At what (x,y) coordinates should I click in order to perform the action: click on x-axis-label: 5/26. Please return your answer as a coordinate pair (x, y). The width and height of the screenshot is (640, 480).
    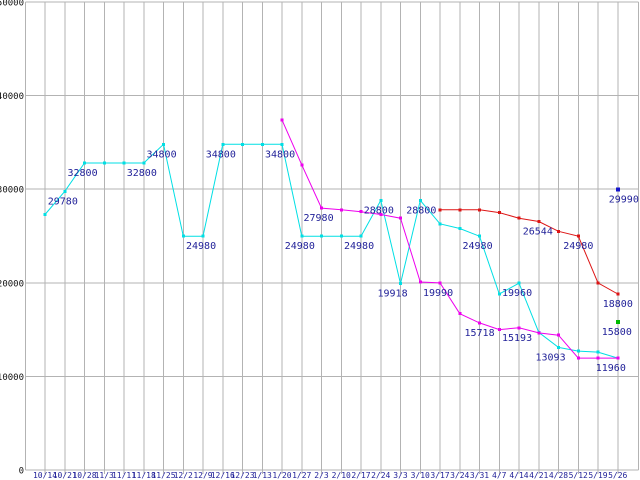
    Looking at the image, I should click on (617, 475).